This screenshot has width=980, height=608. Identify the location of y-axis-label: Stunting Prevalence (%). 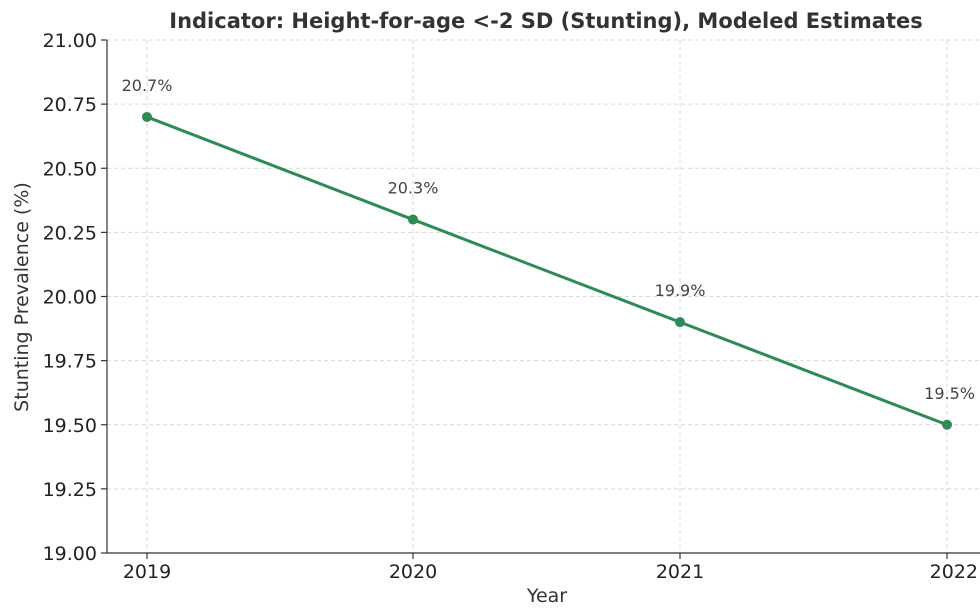
(22, 297).